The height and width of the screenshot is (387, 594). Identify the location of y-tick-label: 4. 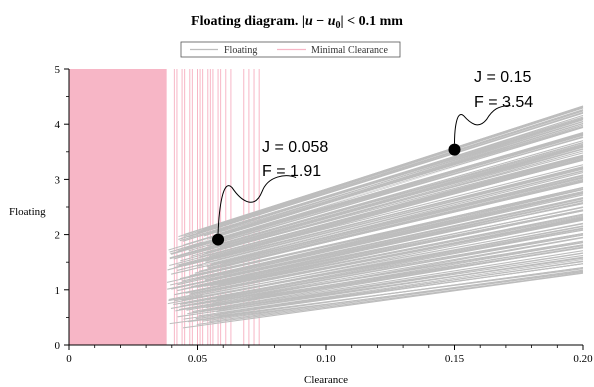
(58, 125).